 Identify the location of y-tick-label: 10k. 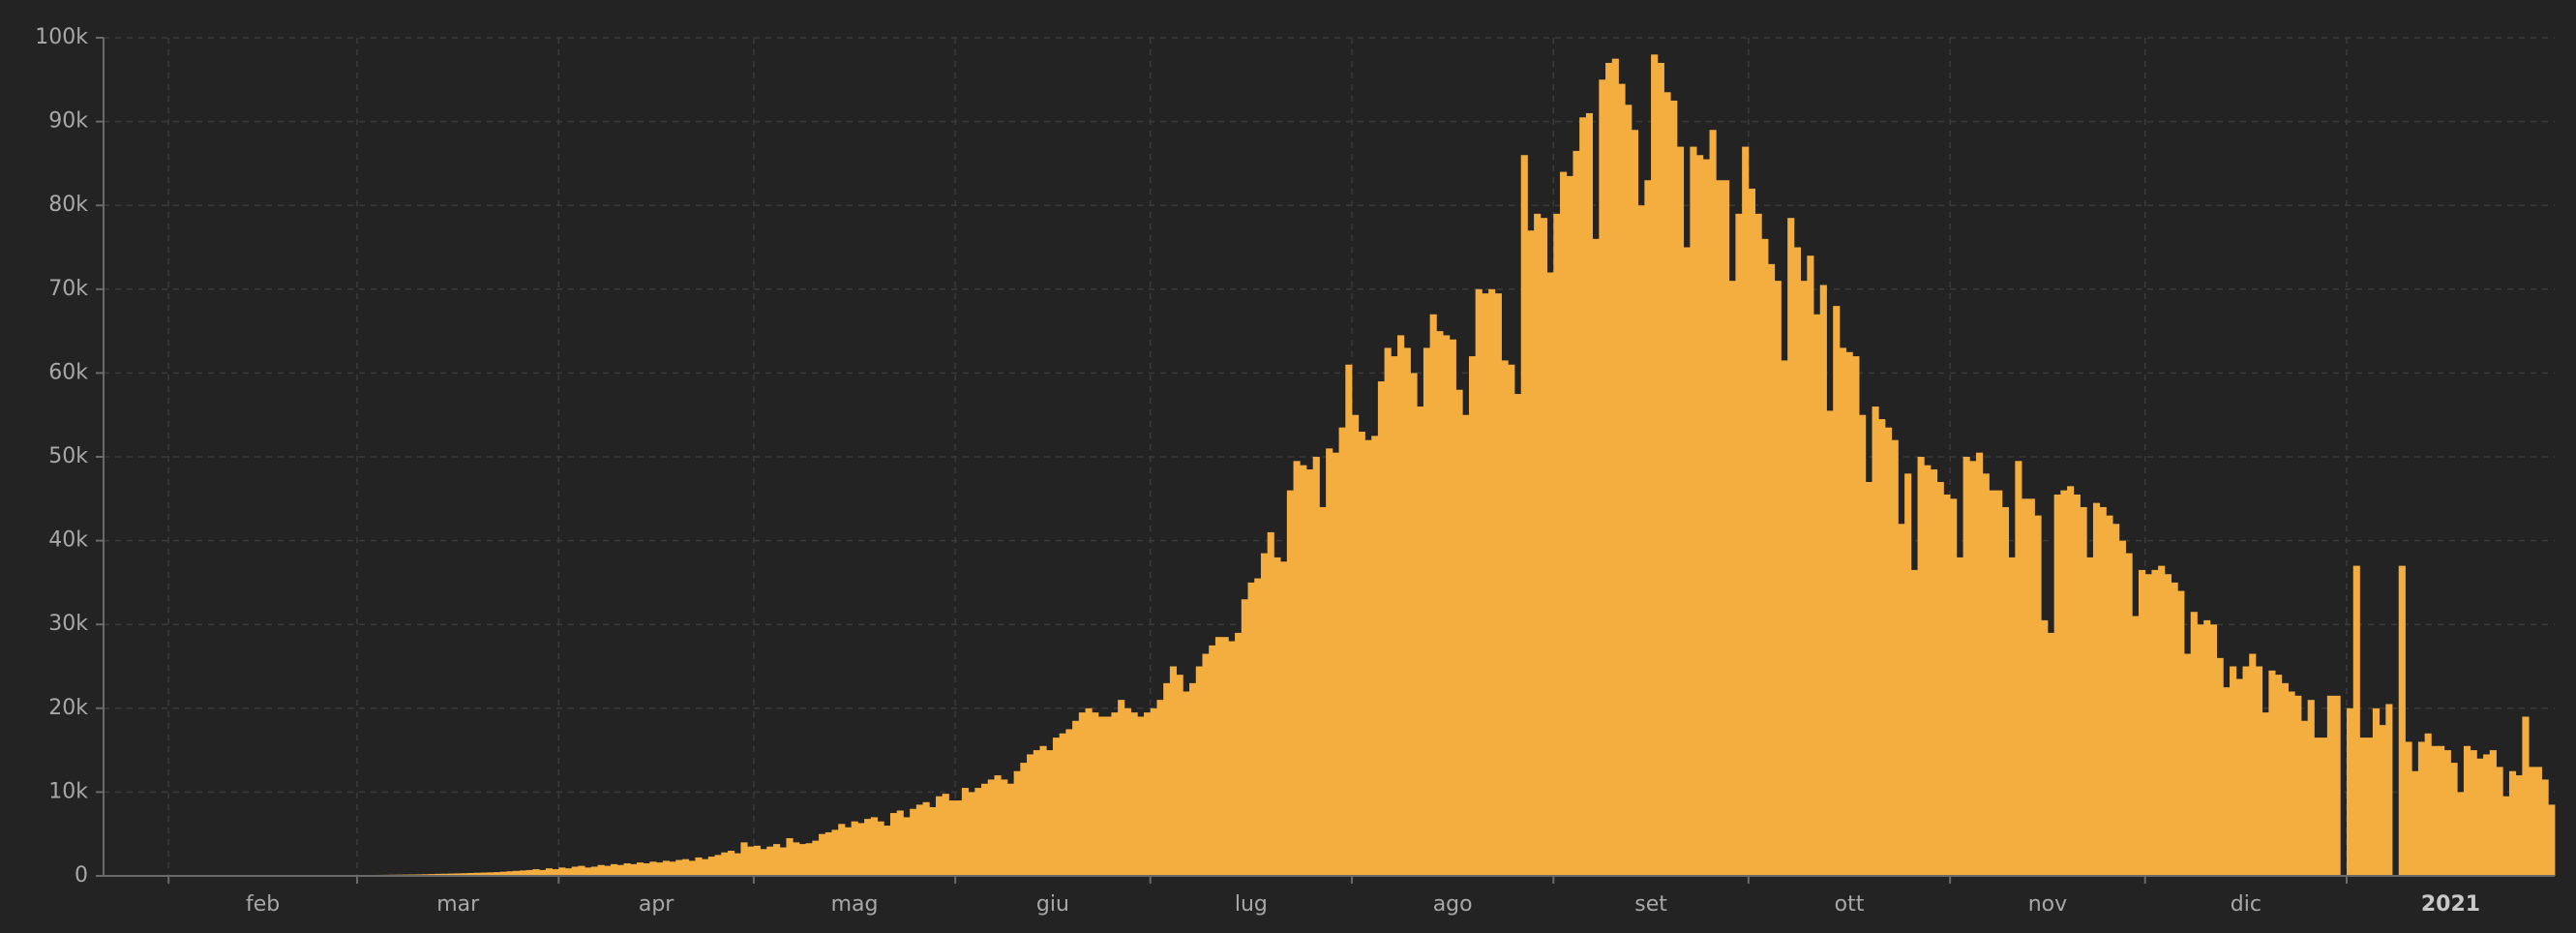
(68, 791).